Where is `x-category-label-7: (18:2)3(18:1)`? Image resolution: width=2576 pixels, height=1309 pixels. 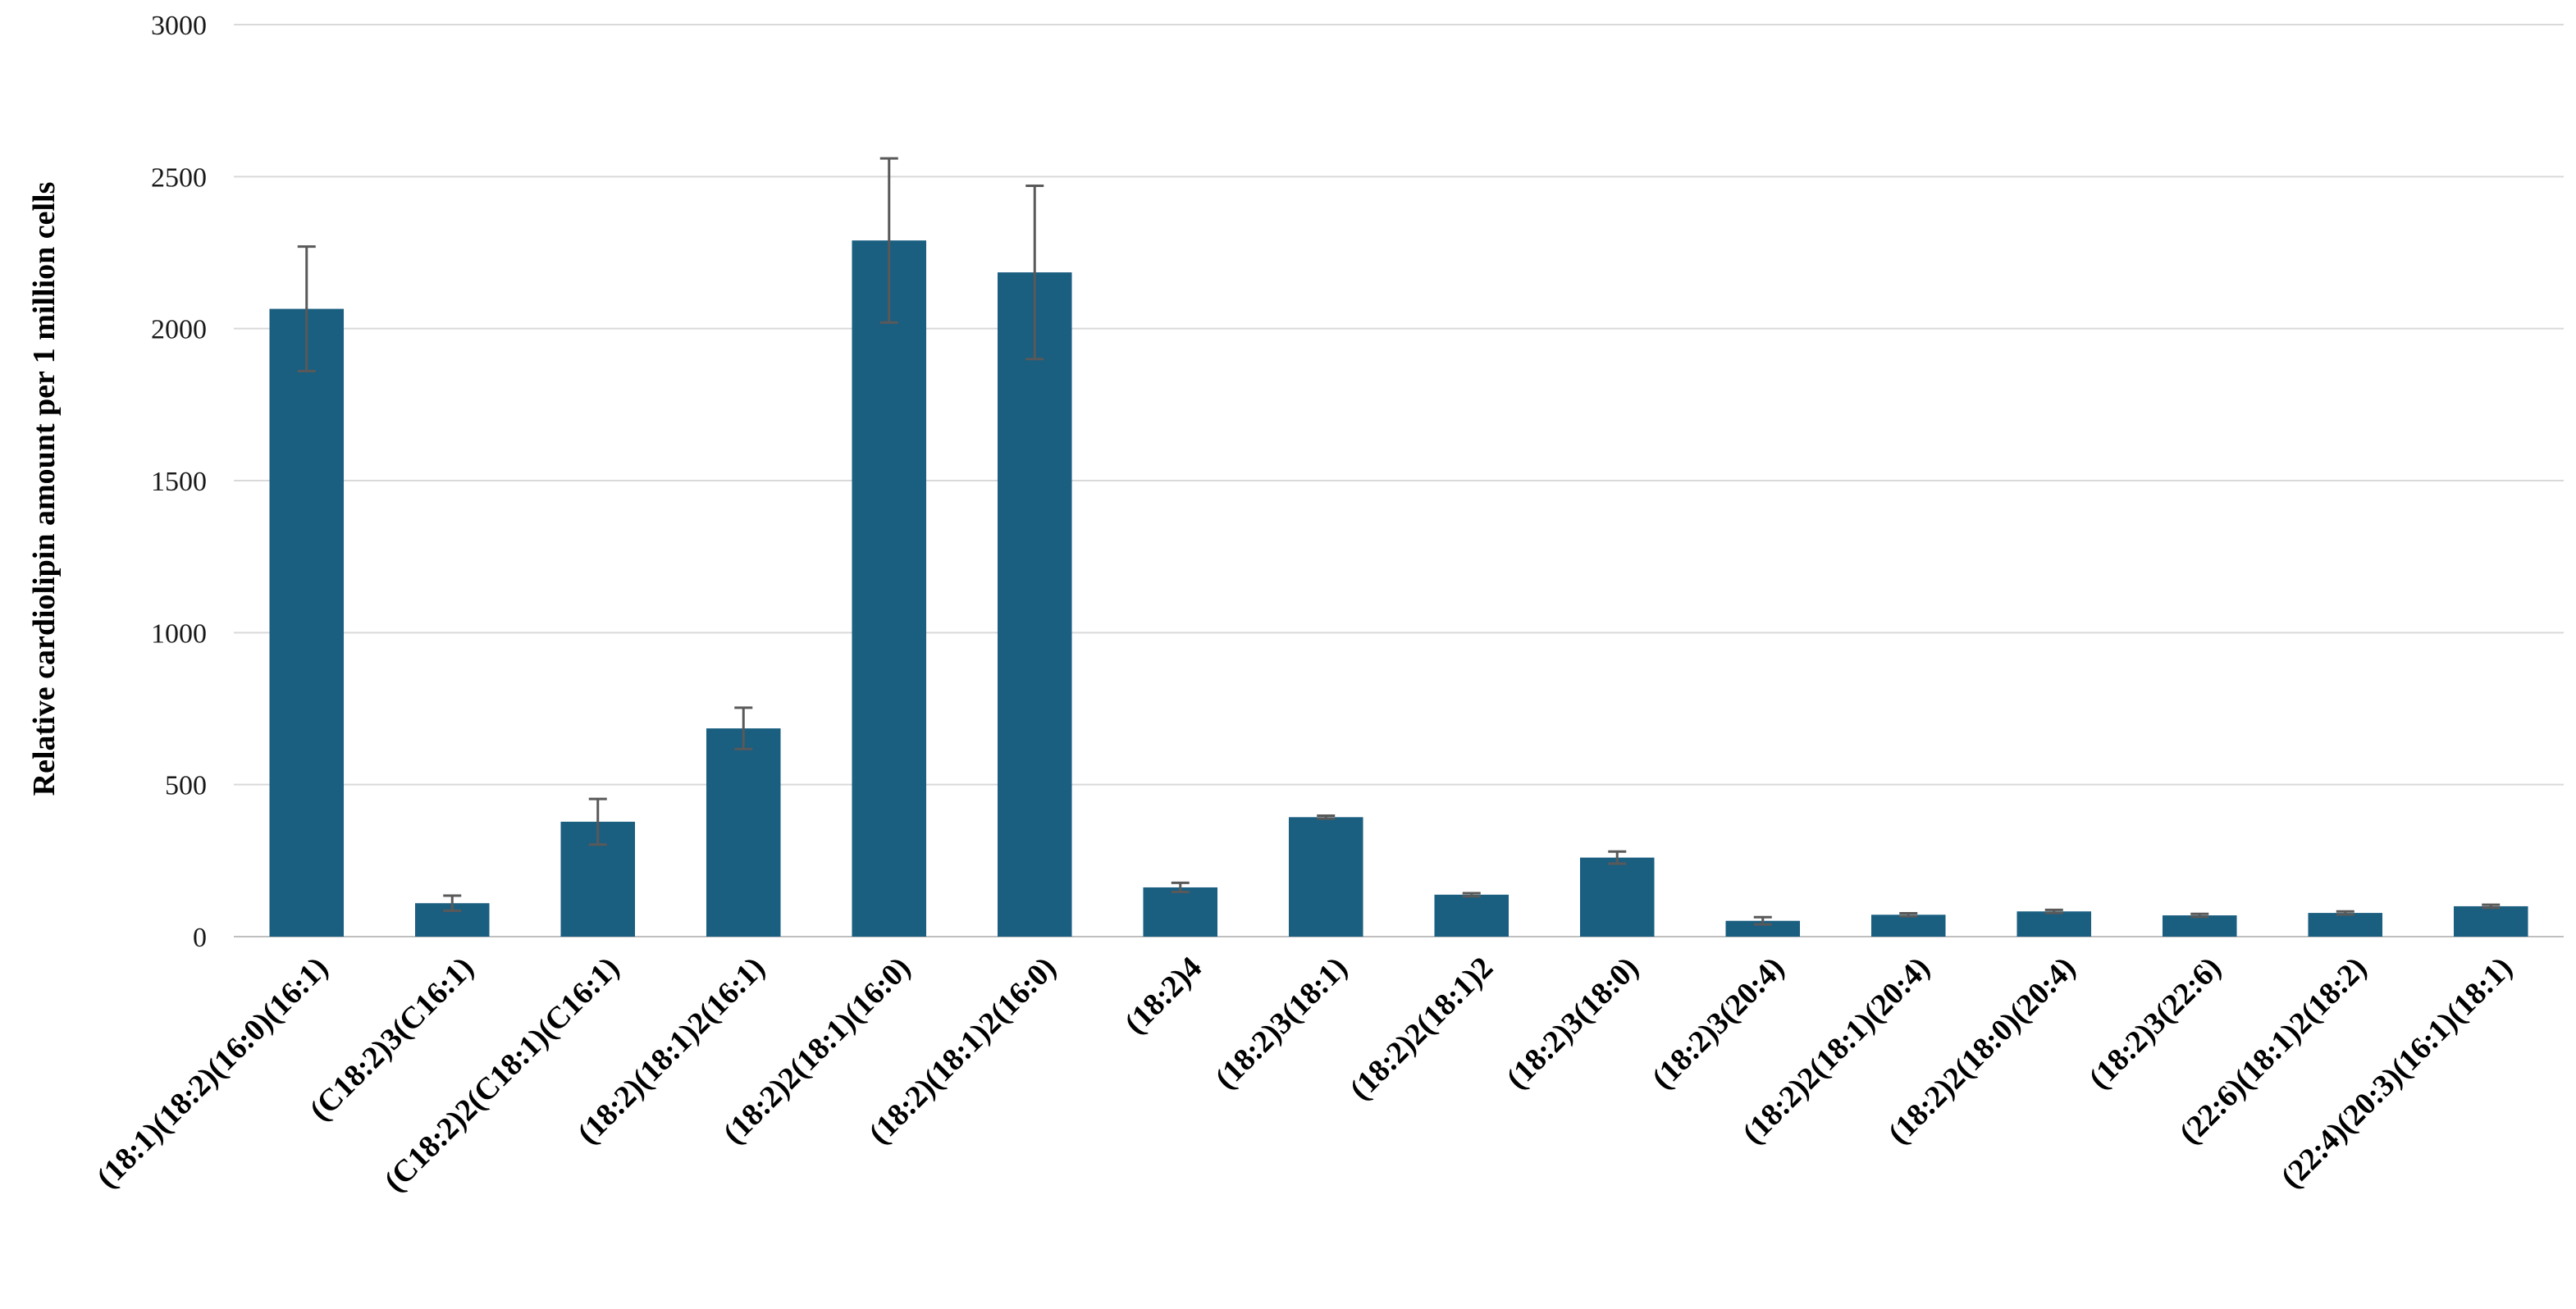 x-category-label-7: (18:2)3(18:1) is located at coordinates (1281, 1024).